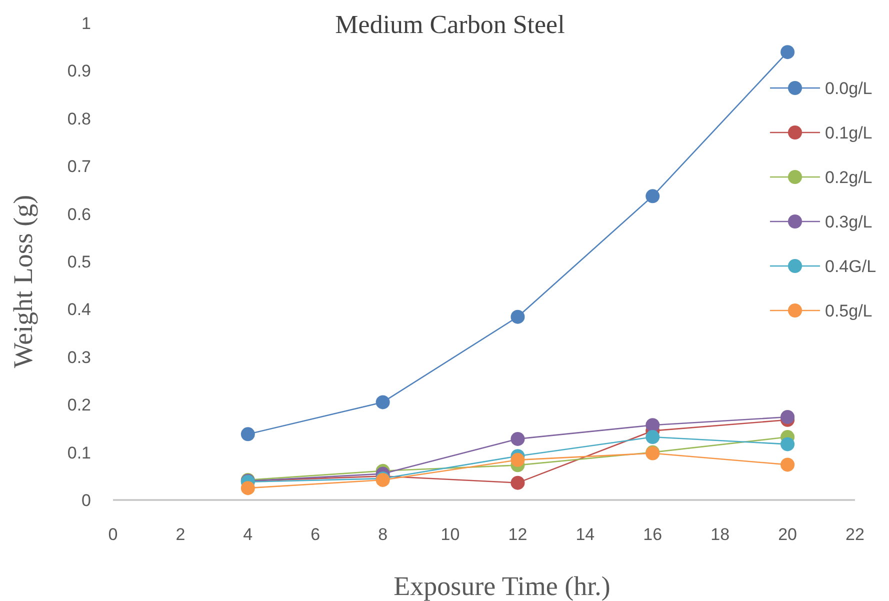 The height and width of the screenshot is (601, 889). What do you see at coordinates (518, 534) in the screenshot?
I see `x-tick-label: 12` at bounding box center [518, 534].